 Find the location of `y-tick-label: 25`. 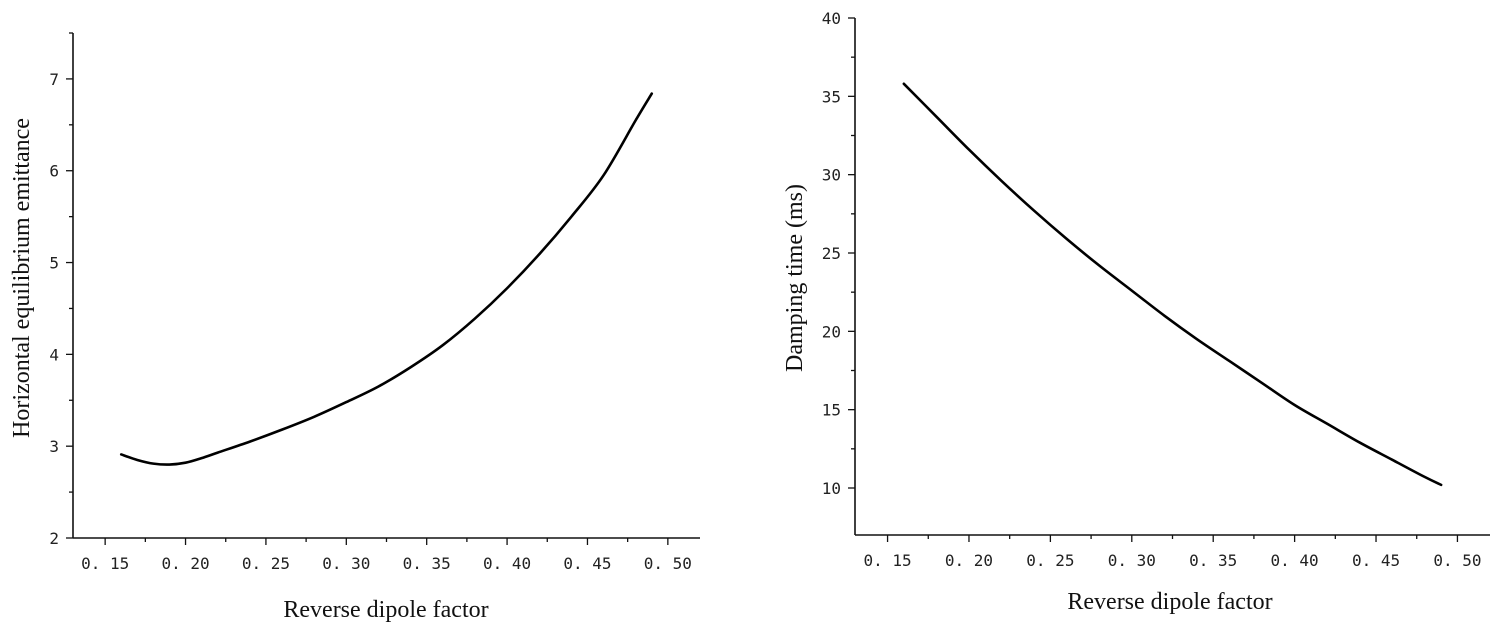

y-tick-label: 25 is located at coordinates (831, 253).